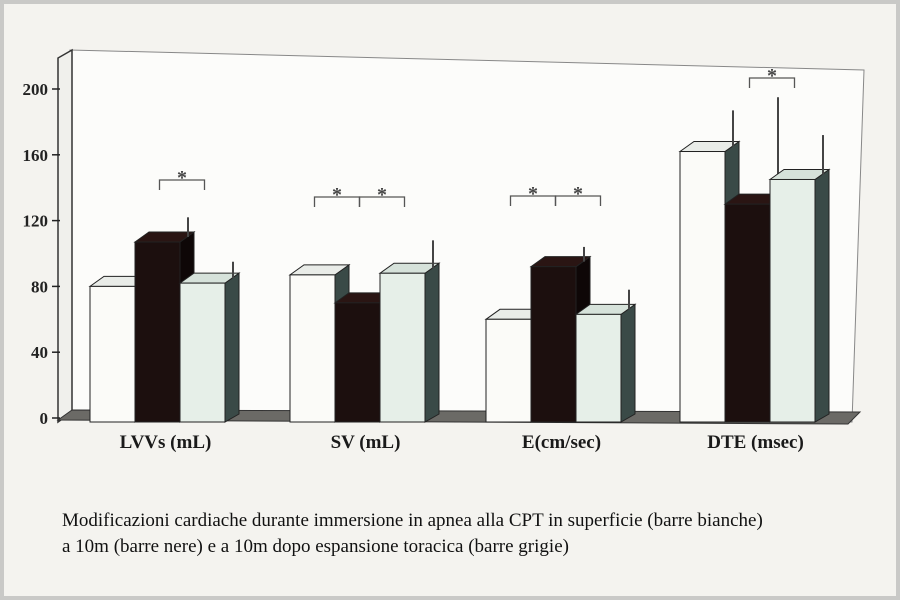 Image resolution: width=900 pixels, height=600 pixels. Describe the element at coordinates (65, 236) in the screenshot. I see `chart-left-wall` at that location.